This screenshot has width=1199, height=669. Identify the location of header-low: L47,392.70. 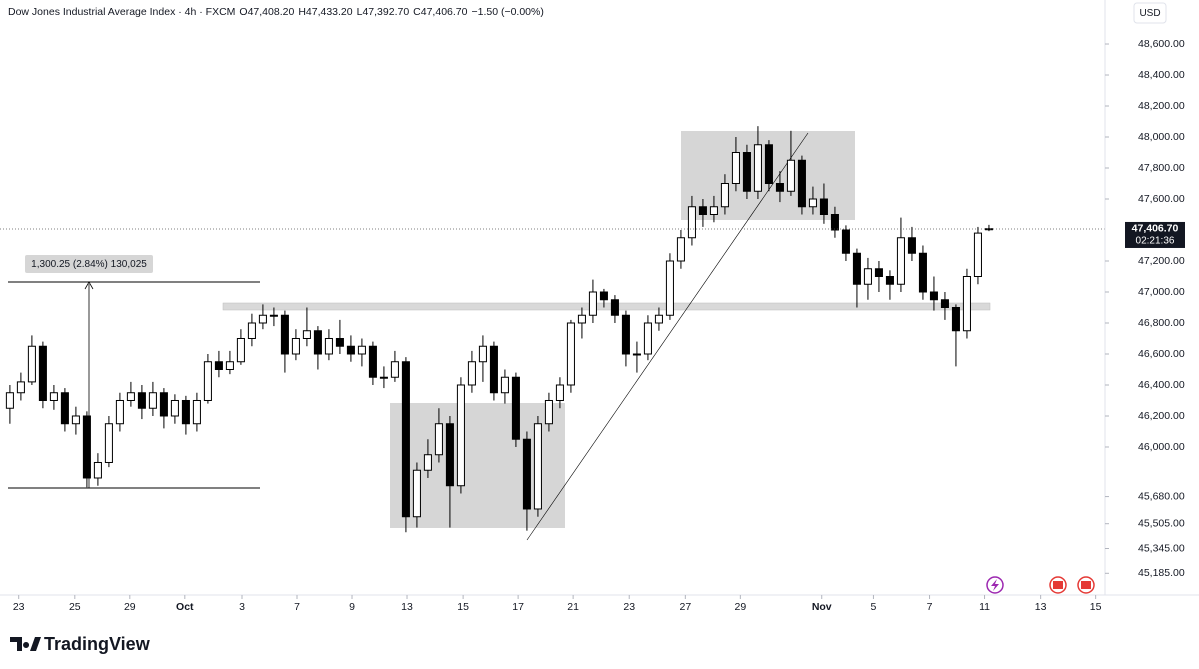
(383, 12).